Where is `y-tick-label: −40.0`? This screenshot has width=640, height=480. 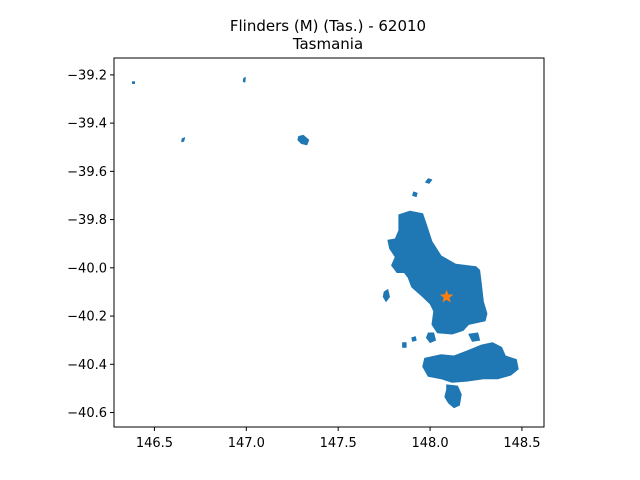 y-tick-label: −40.0 is located at coordinates (87, 268).